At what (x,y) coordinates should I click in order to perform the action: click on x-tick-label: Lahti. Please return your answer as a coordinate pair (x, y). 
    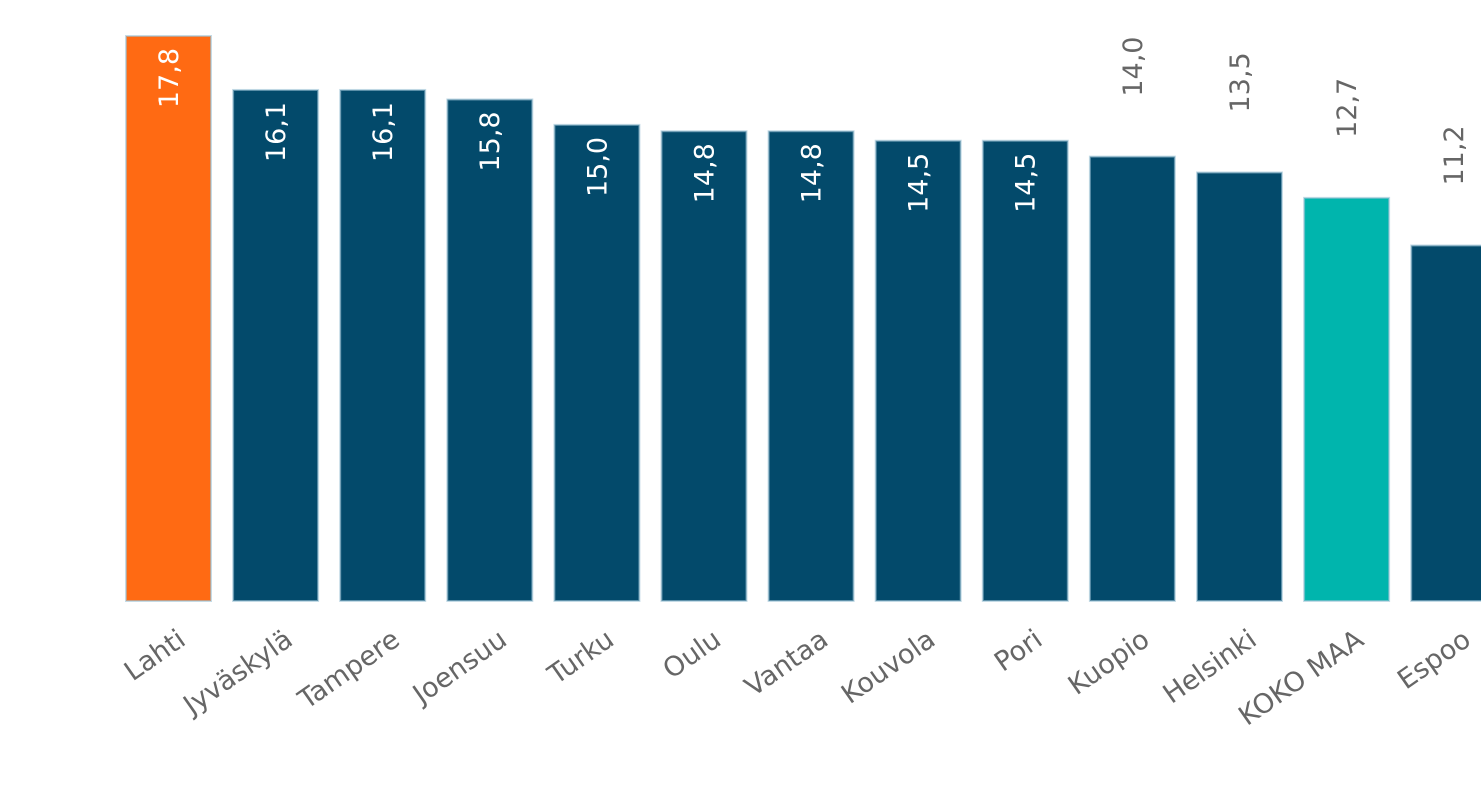
    Looking at the image, I should click on (155, 656).